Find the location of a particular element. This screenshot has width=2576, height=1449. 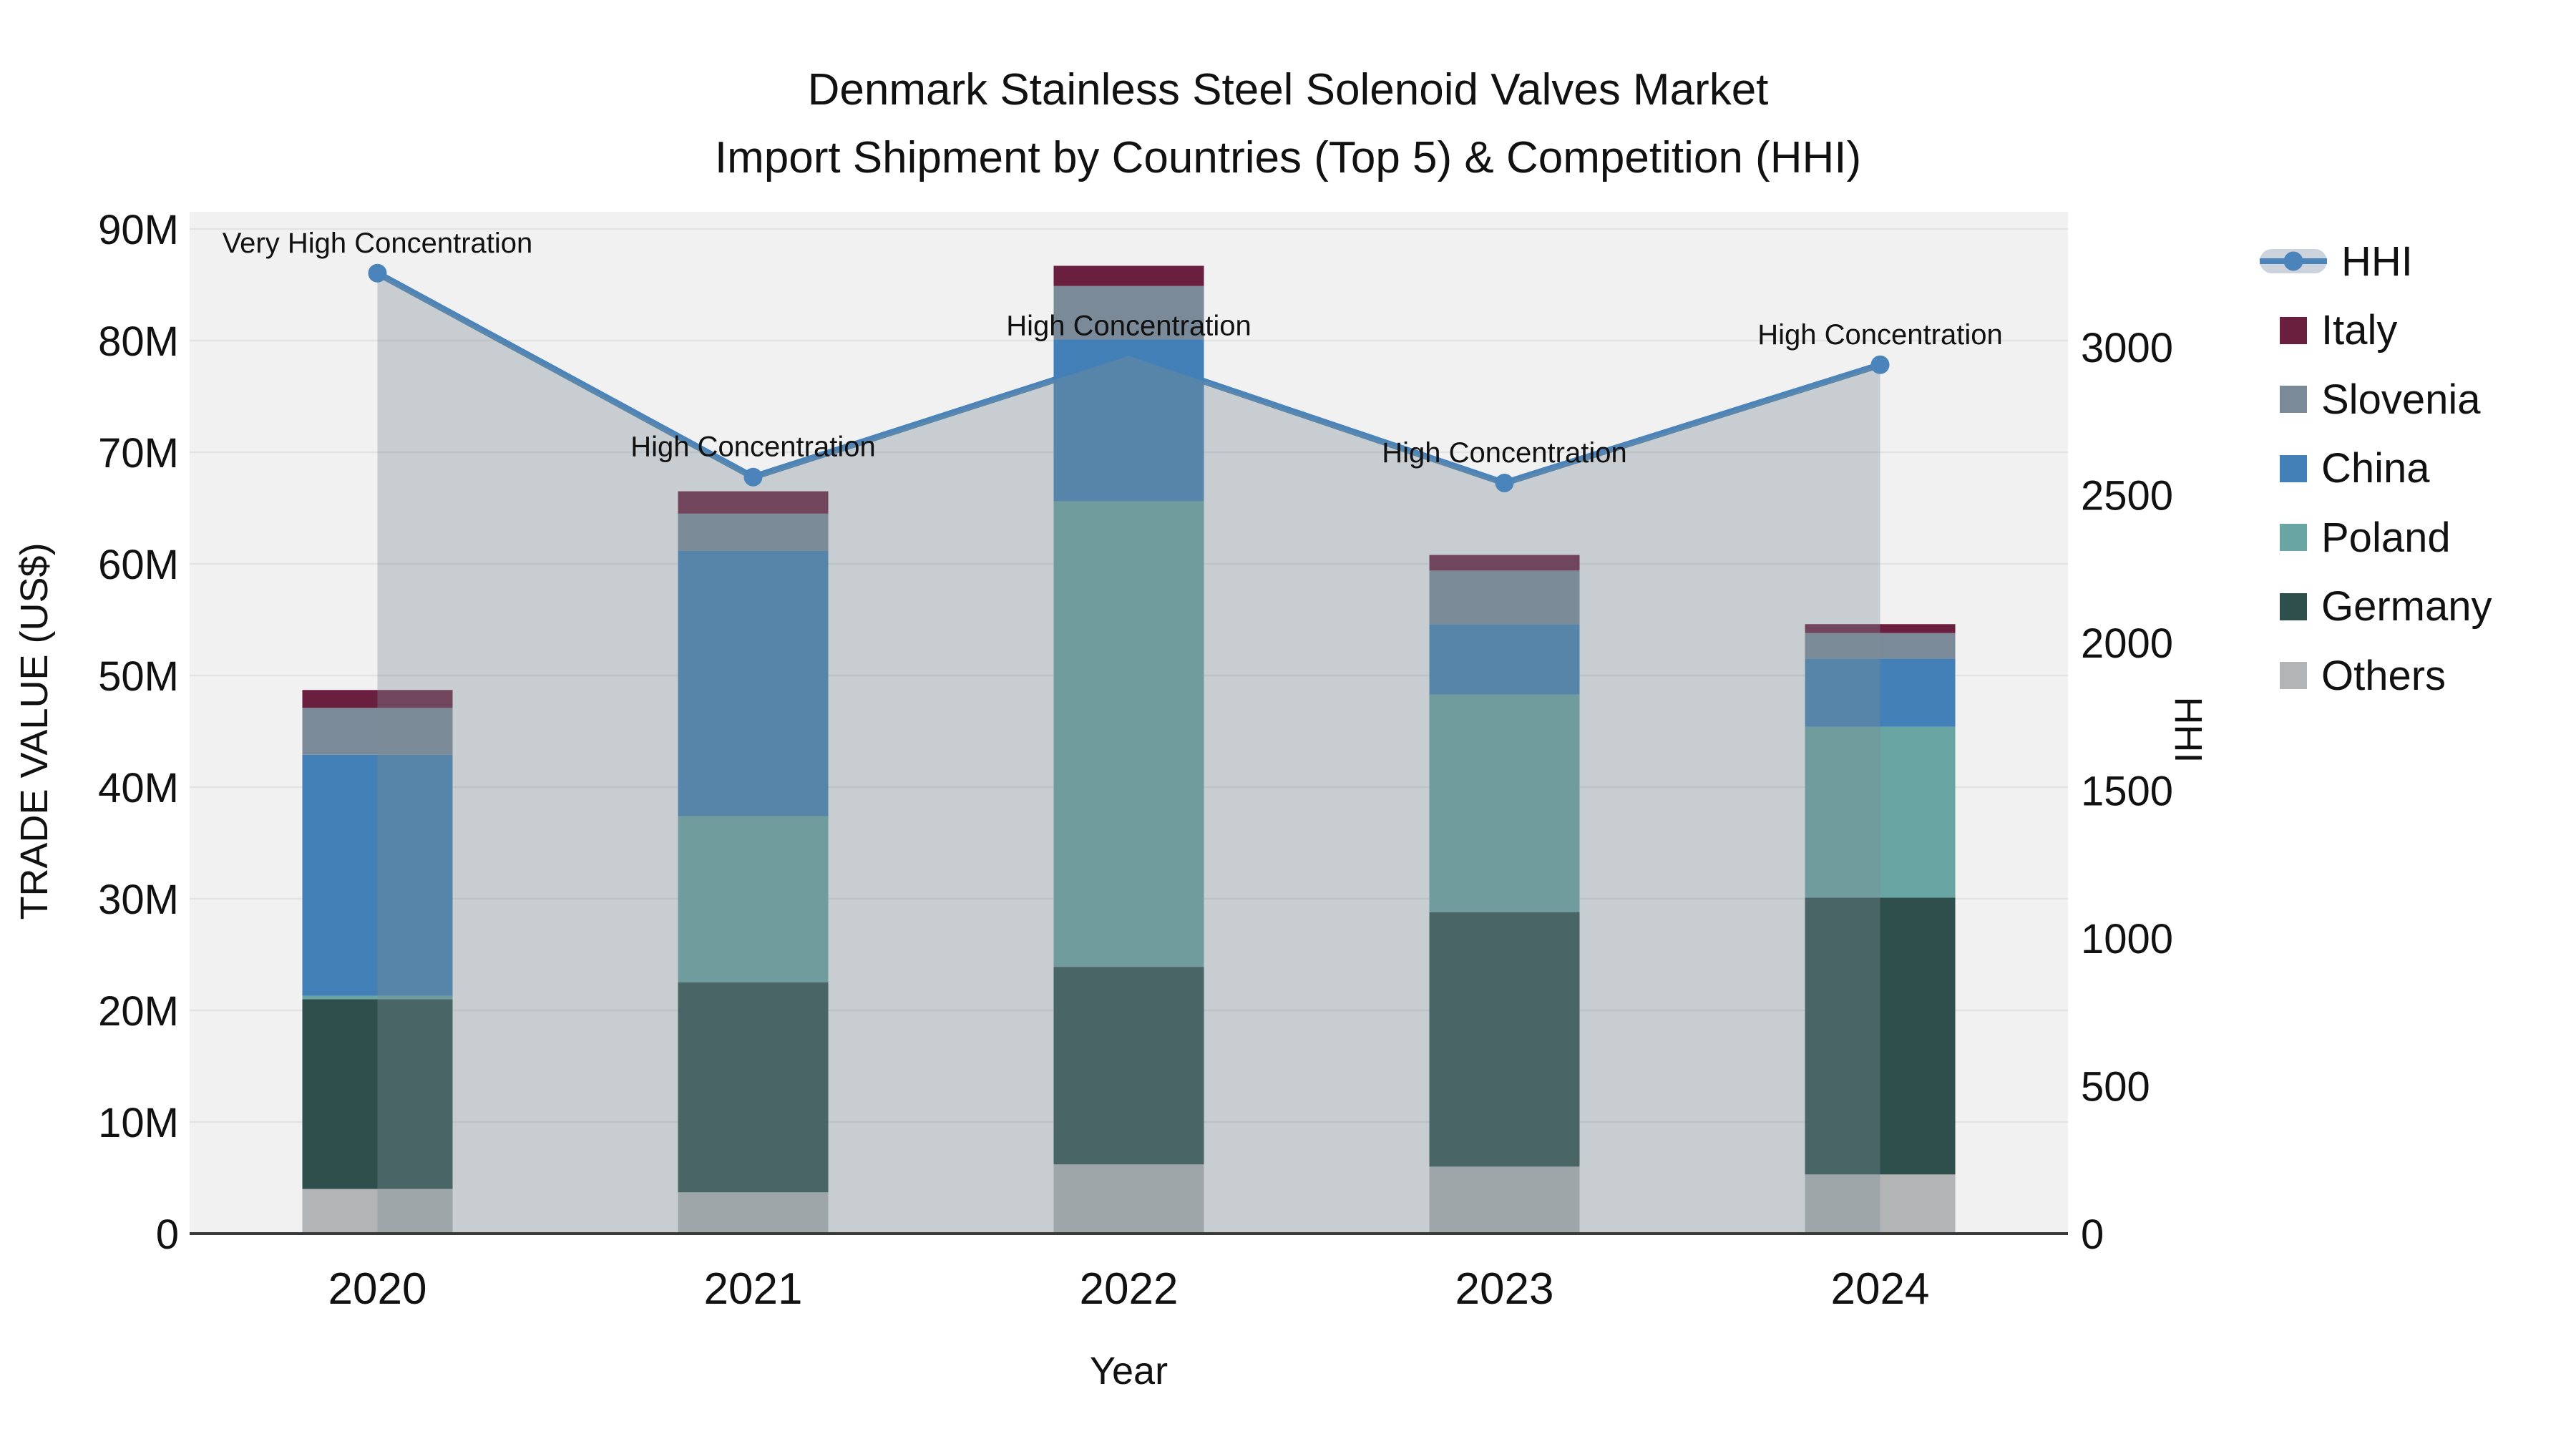

hhi-marker-2024 is located at coordinates (1880, 364).